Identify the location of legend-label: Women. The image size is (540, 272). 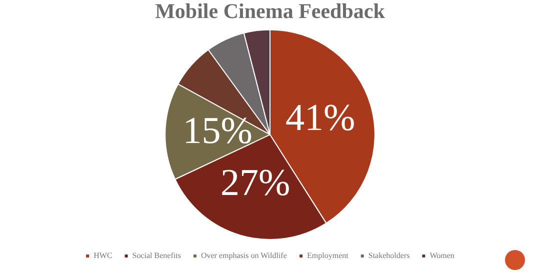
(442, 255).